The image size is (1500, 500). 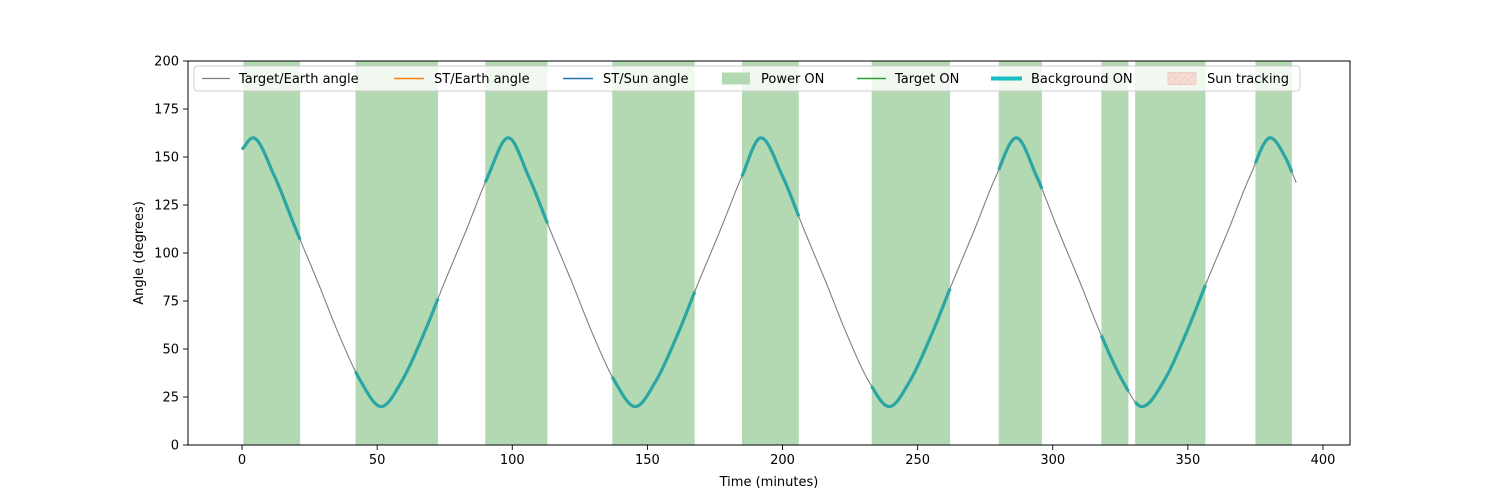 What do you see at coordinates (139, 253) in the screenshot?
I see `y-axis-title: Angle (degrees)` at bounding box center [139, 253].